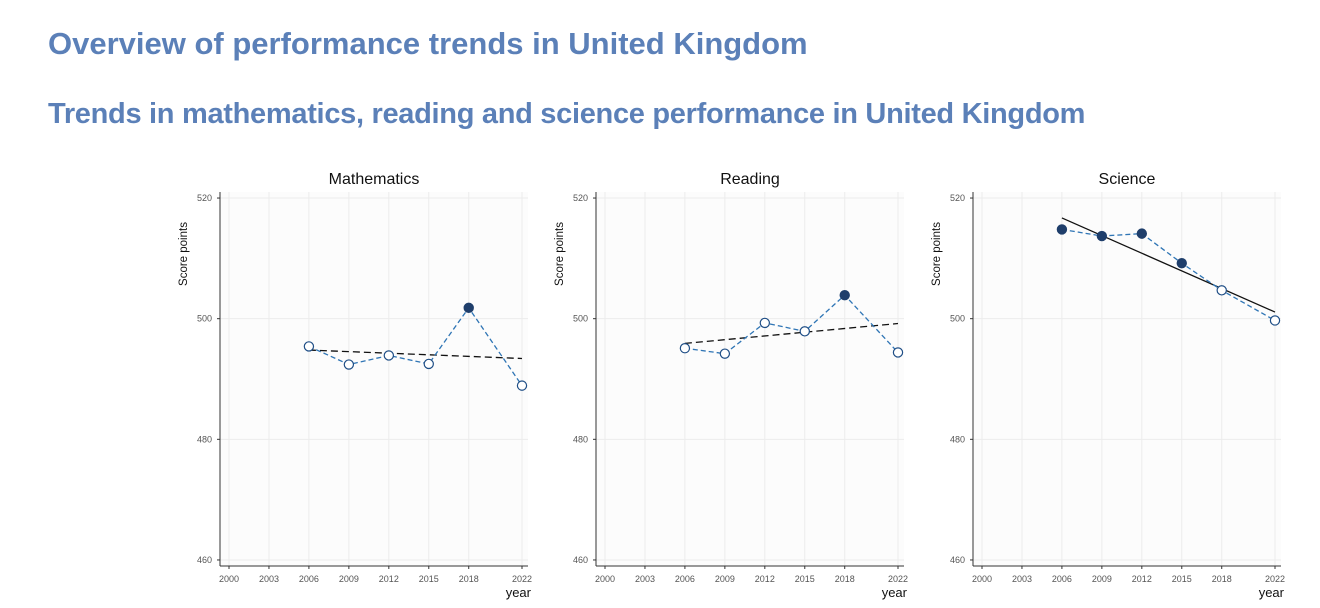 This screenshot has height=608, width=1320. I want to click on chart-title: Mathematics, so click(374, 179).